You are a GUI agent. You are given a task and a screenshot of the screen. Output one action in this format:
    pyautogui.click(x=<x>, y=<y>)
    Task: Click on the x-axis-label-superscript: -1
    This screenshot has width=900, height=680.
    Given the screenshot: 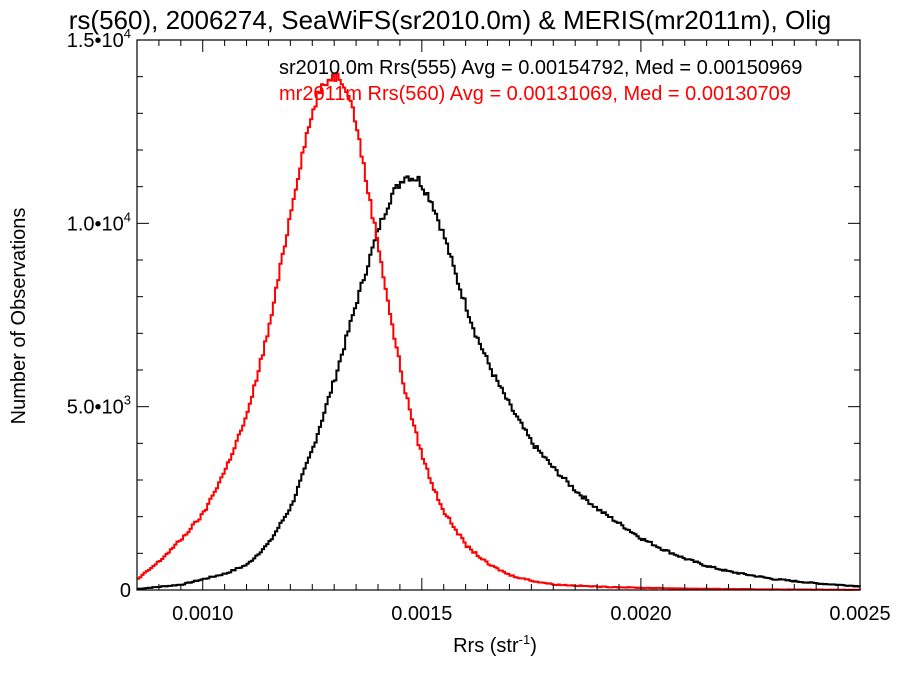 What is the action you would take?
    pyautogui.click(x=525, y=639)
    